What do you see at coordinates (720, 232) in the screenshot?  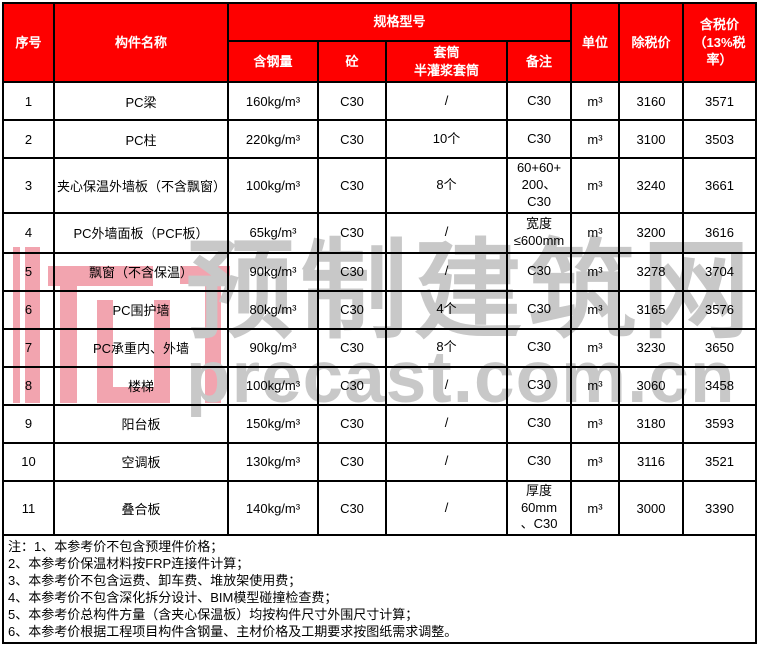 I see `cell-price-incl: 3616` at bounding box center [720, 232].